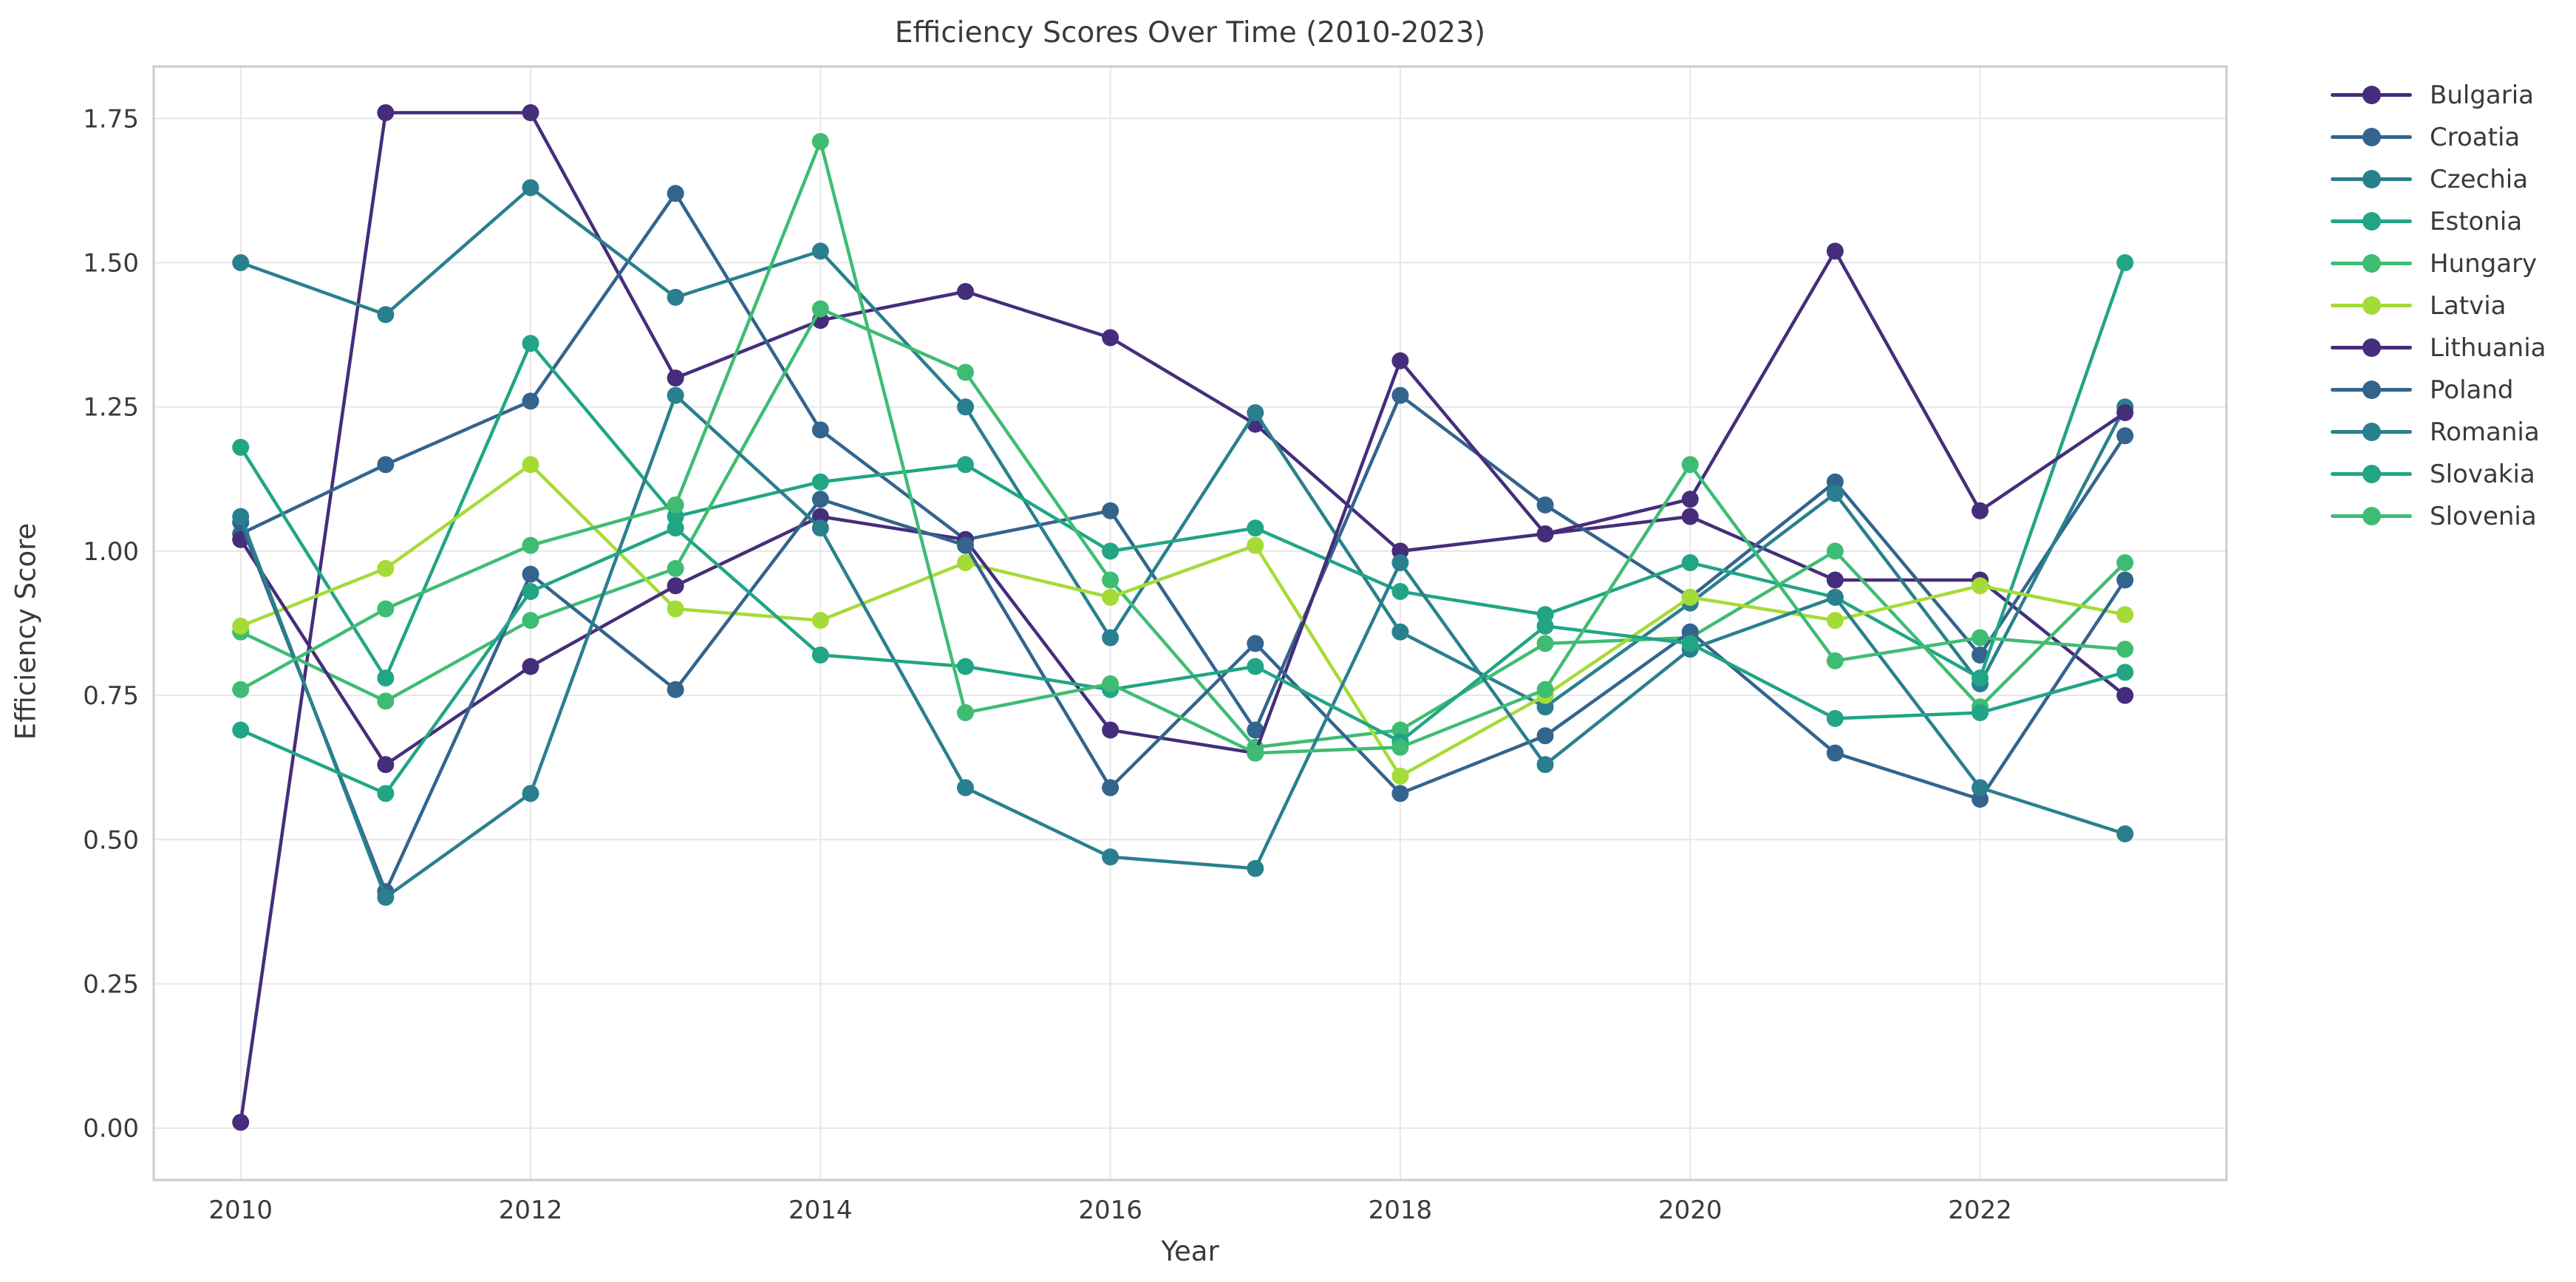 The width and height of the screenshot is (2576, 1282). What do you see at coordinates (2476, 221) in the screenshot?
I see `legend-label: Estonia` at bounding box center [2476, 221].